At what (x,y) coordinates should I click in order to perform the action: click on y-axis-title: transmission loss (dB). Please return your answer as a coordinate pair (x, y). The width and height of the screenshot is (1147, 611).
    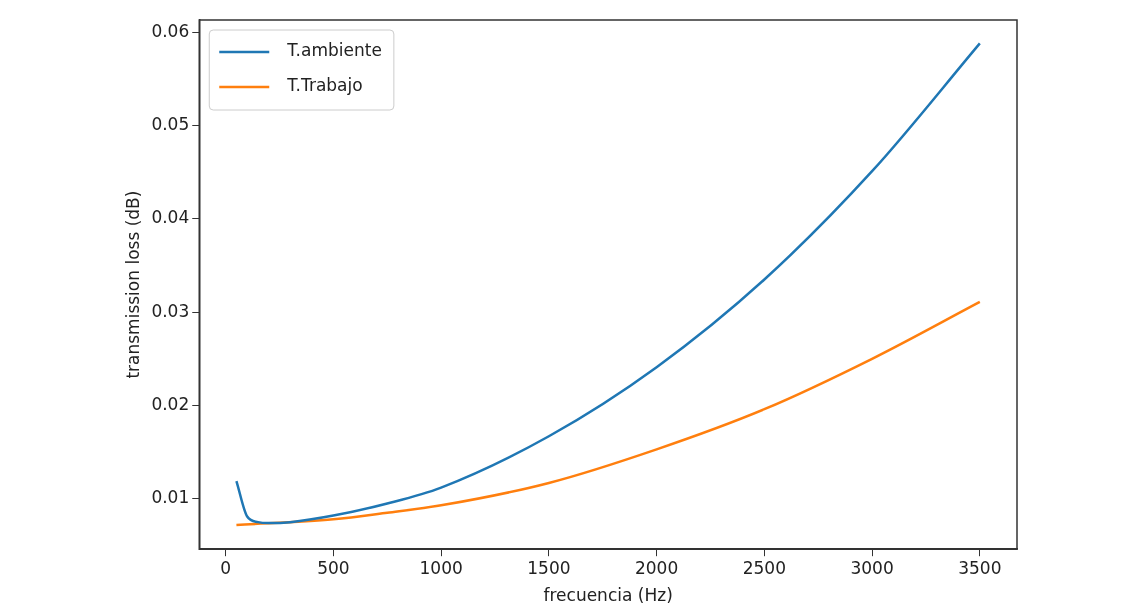
    Looking at the image, I should click on (132, 284).